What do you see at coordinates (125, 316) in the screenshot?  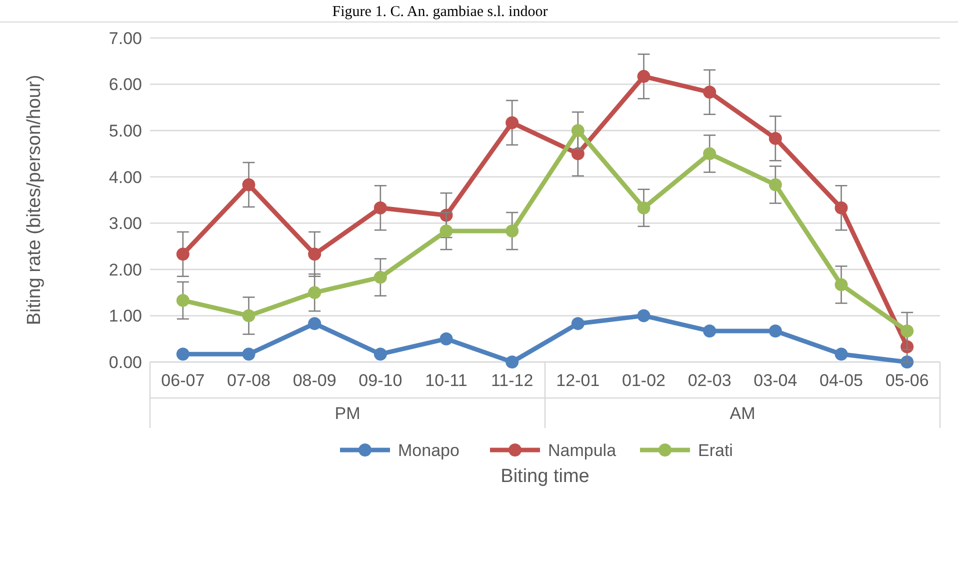 I see `y-tick-label: 1.00` at bounding box center [125, 316].